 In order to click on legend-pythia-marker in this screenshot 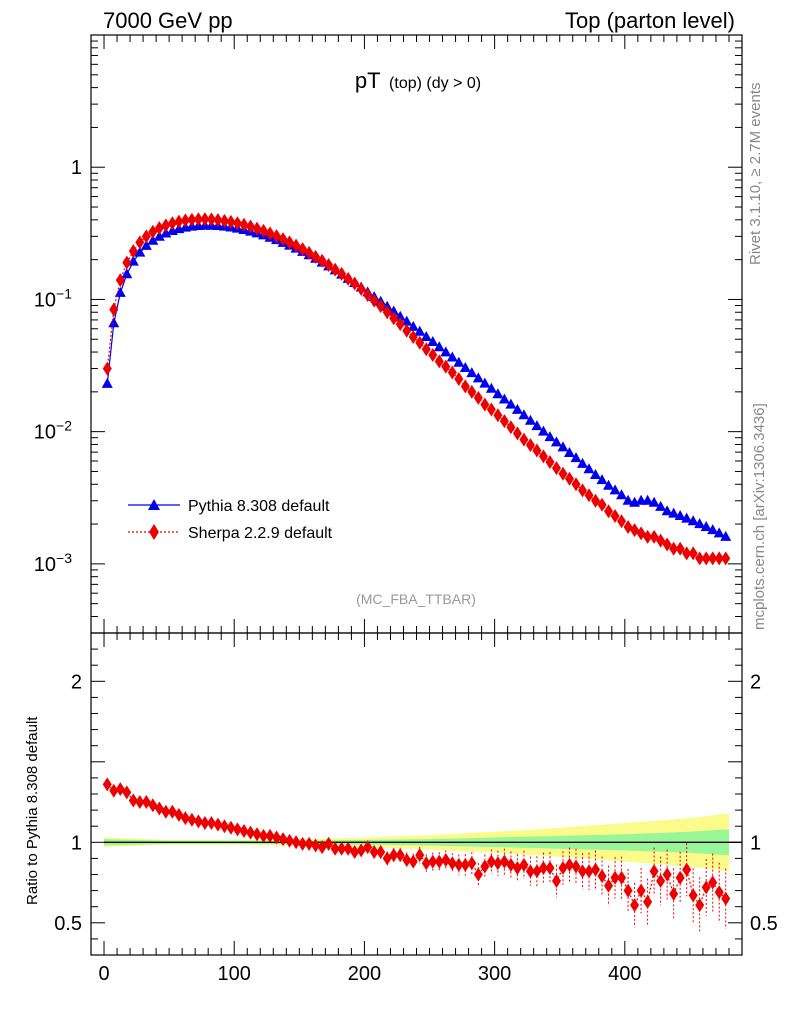, I will do `click(154, 504)`.